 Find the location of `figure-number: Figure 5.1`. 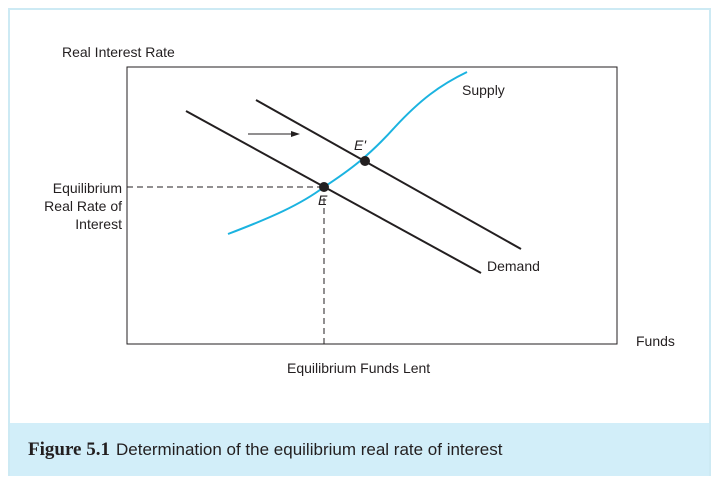

figure-number: Figure 5.1 is located at coordinates (69, 449).